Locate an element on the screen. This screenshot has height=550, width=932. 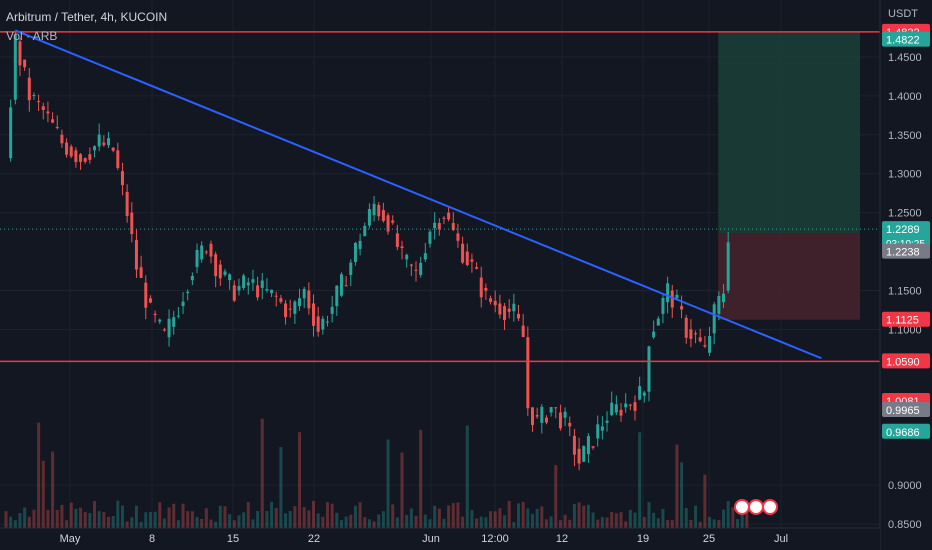
x-tick-label: 8 is located at coordinates (152, 539).